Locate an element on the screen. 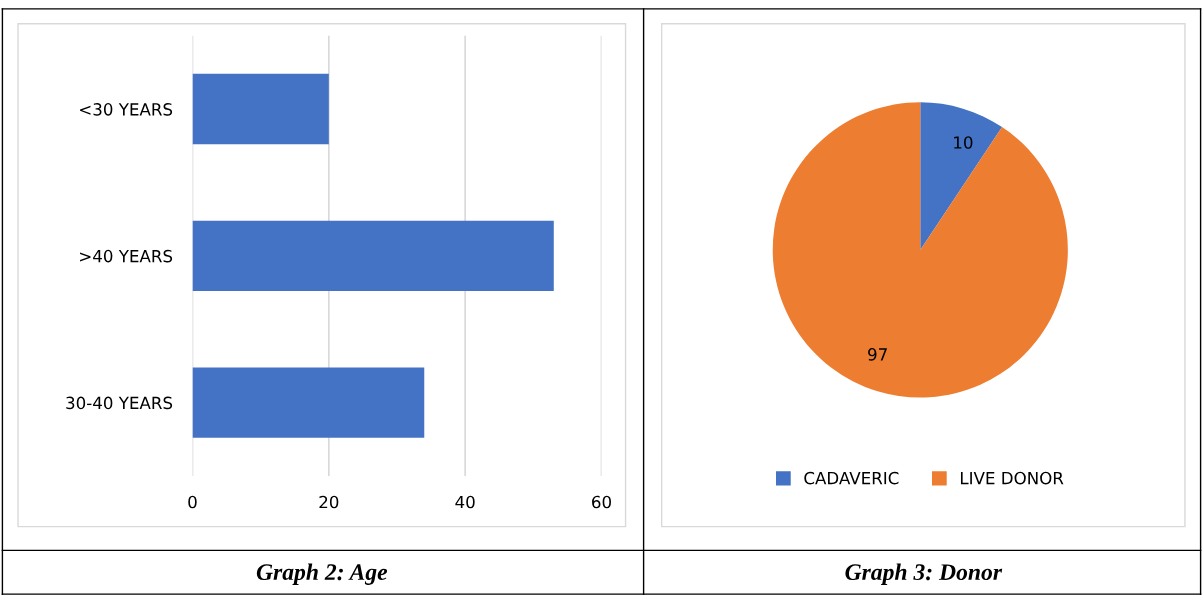 The height and width of the screenshot is (595, 1203). legend-label: LIVE DONOR is located at coordinates (1012, 478).